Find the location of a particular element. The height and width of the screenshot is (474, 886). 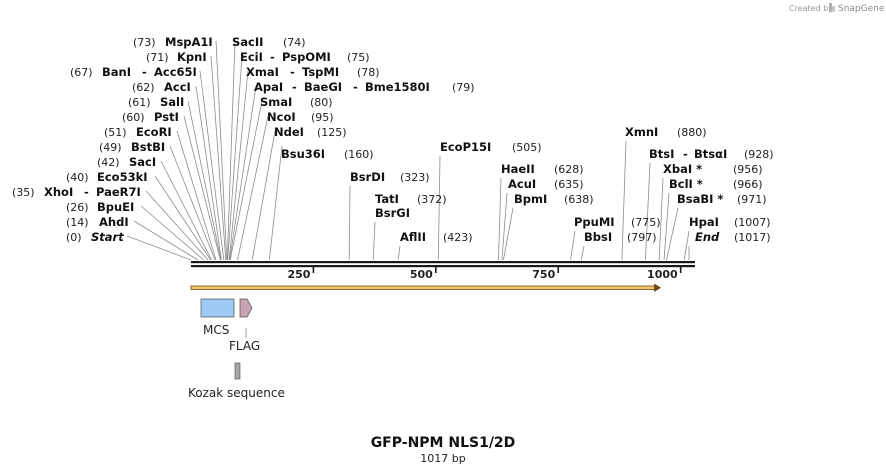

site-acui-label: AcuI is located at coordinates (522, 184).